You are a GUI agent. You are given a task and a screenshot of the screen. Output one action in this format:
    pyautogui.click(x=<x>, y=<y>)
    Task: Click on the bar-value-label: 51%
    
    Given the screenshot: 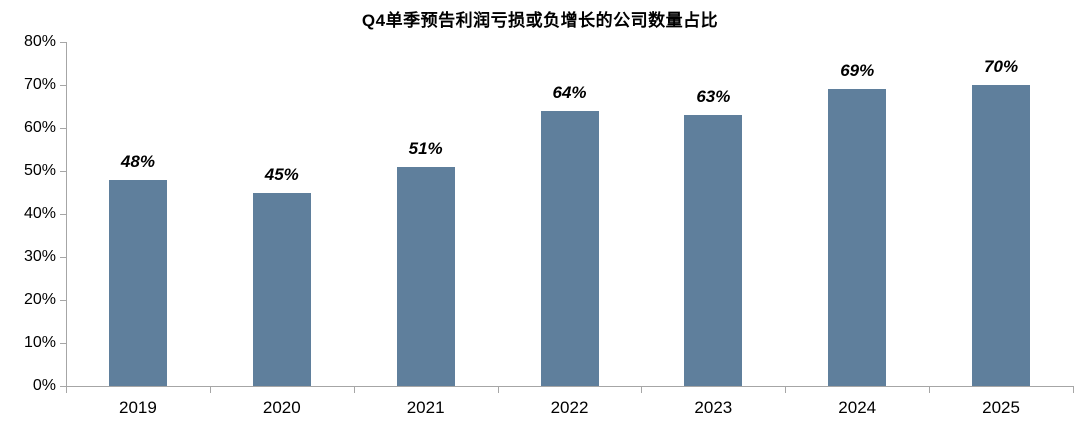 What is the action you would take?
    pyautogui.click(x=425, y=148)
    